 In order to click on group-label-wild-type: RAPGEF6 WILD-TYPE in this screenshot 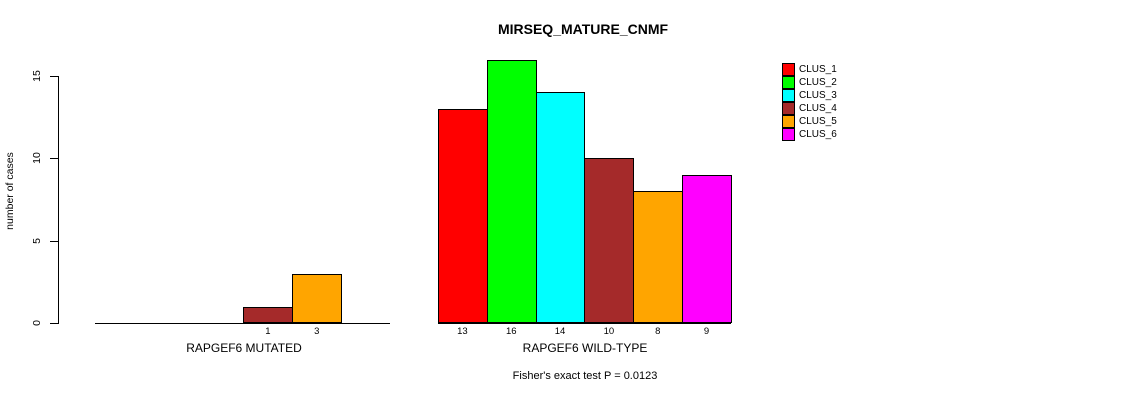, I will do `click(585, 348)`.